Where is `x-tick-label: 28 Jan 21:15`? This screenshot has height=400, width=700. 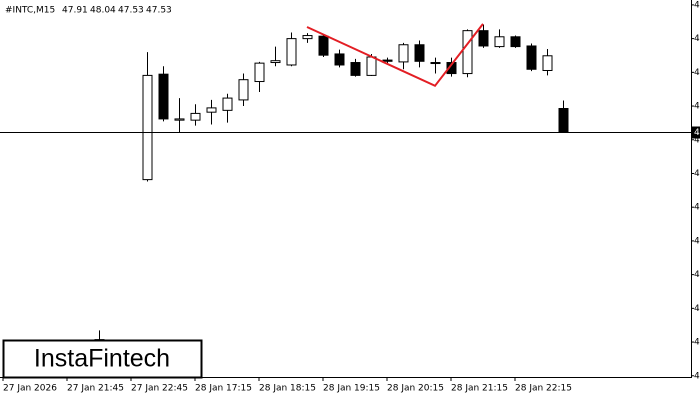 x-tick-label: 28 Jan 21:15 is located at coordinates (479, 389).